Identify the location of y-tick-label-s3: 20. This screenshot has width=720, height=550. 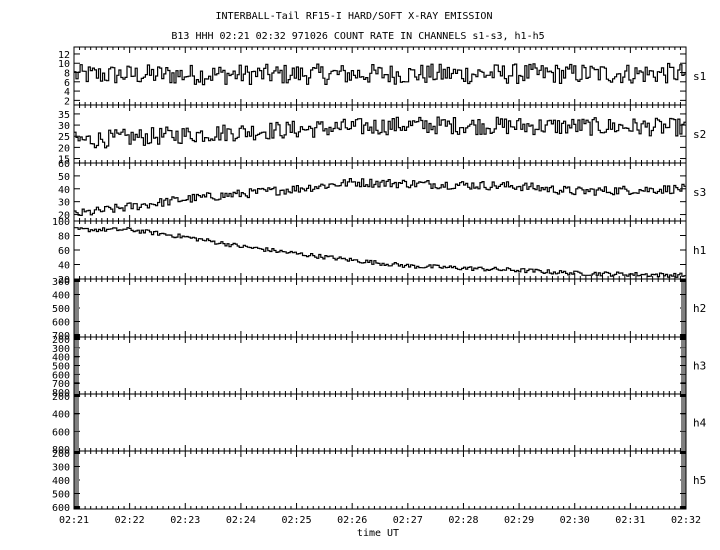
(64, 216).